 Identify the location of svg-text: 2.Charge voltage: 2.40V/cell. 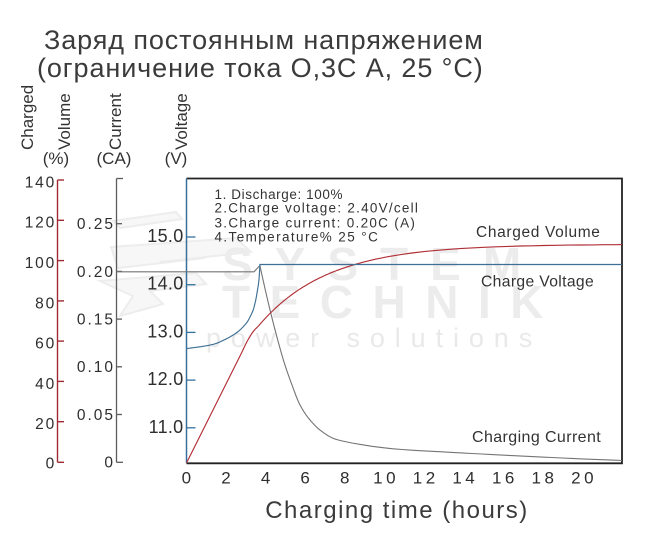
(317, 207).